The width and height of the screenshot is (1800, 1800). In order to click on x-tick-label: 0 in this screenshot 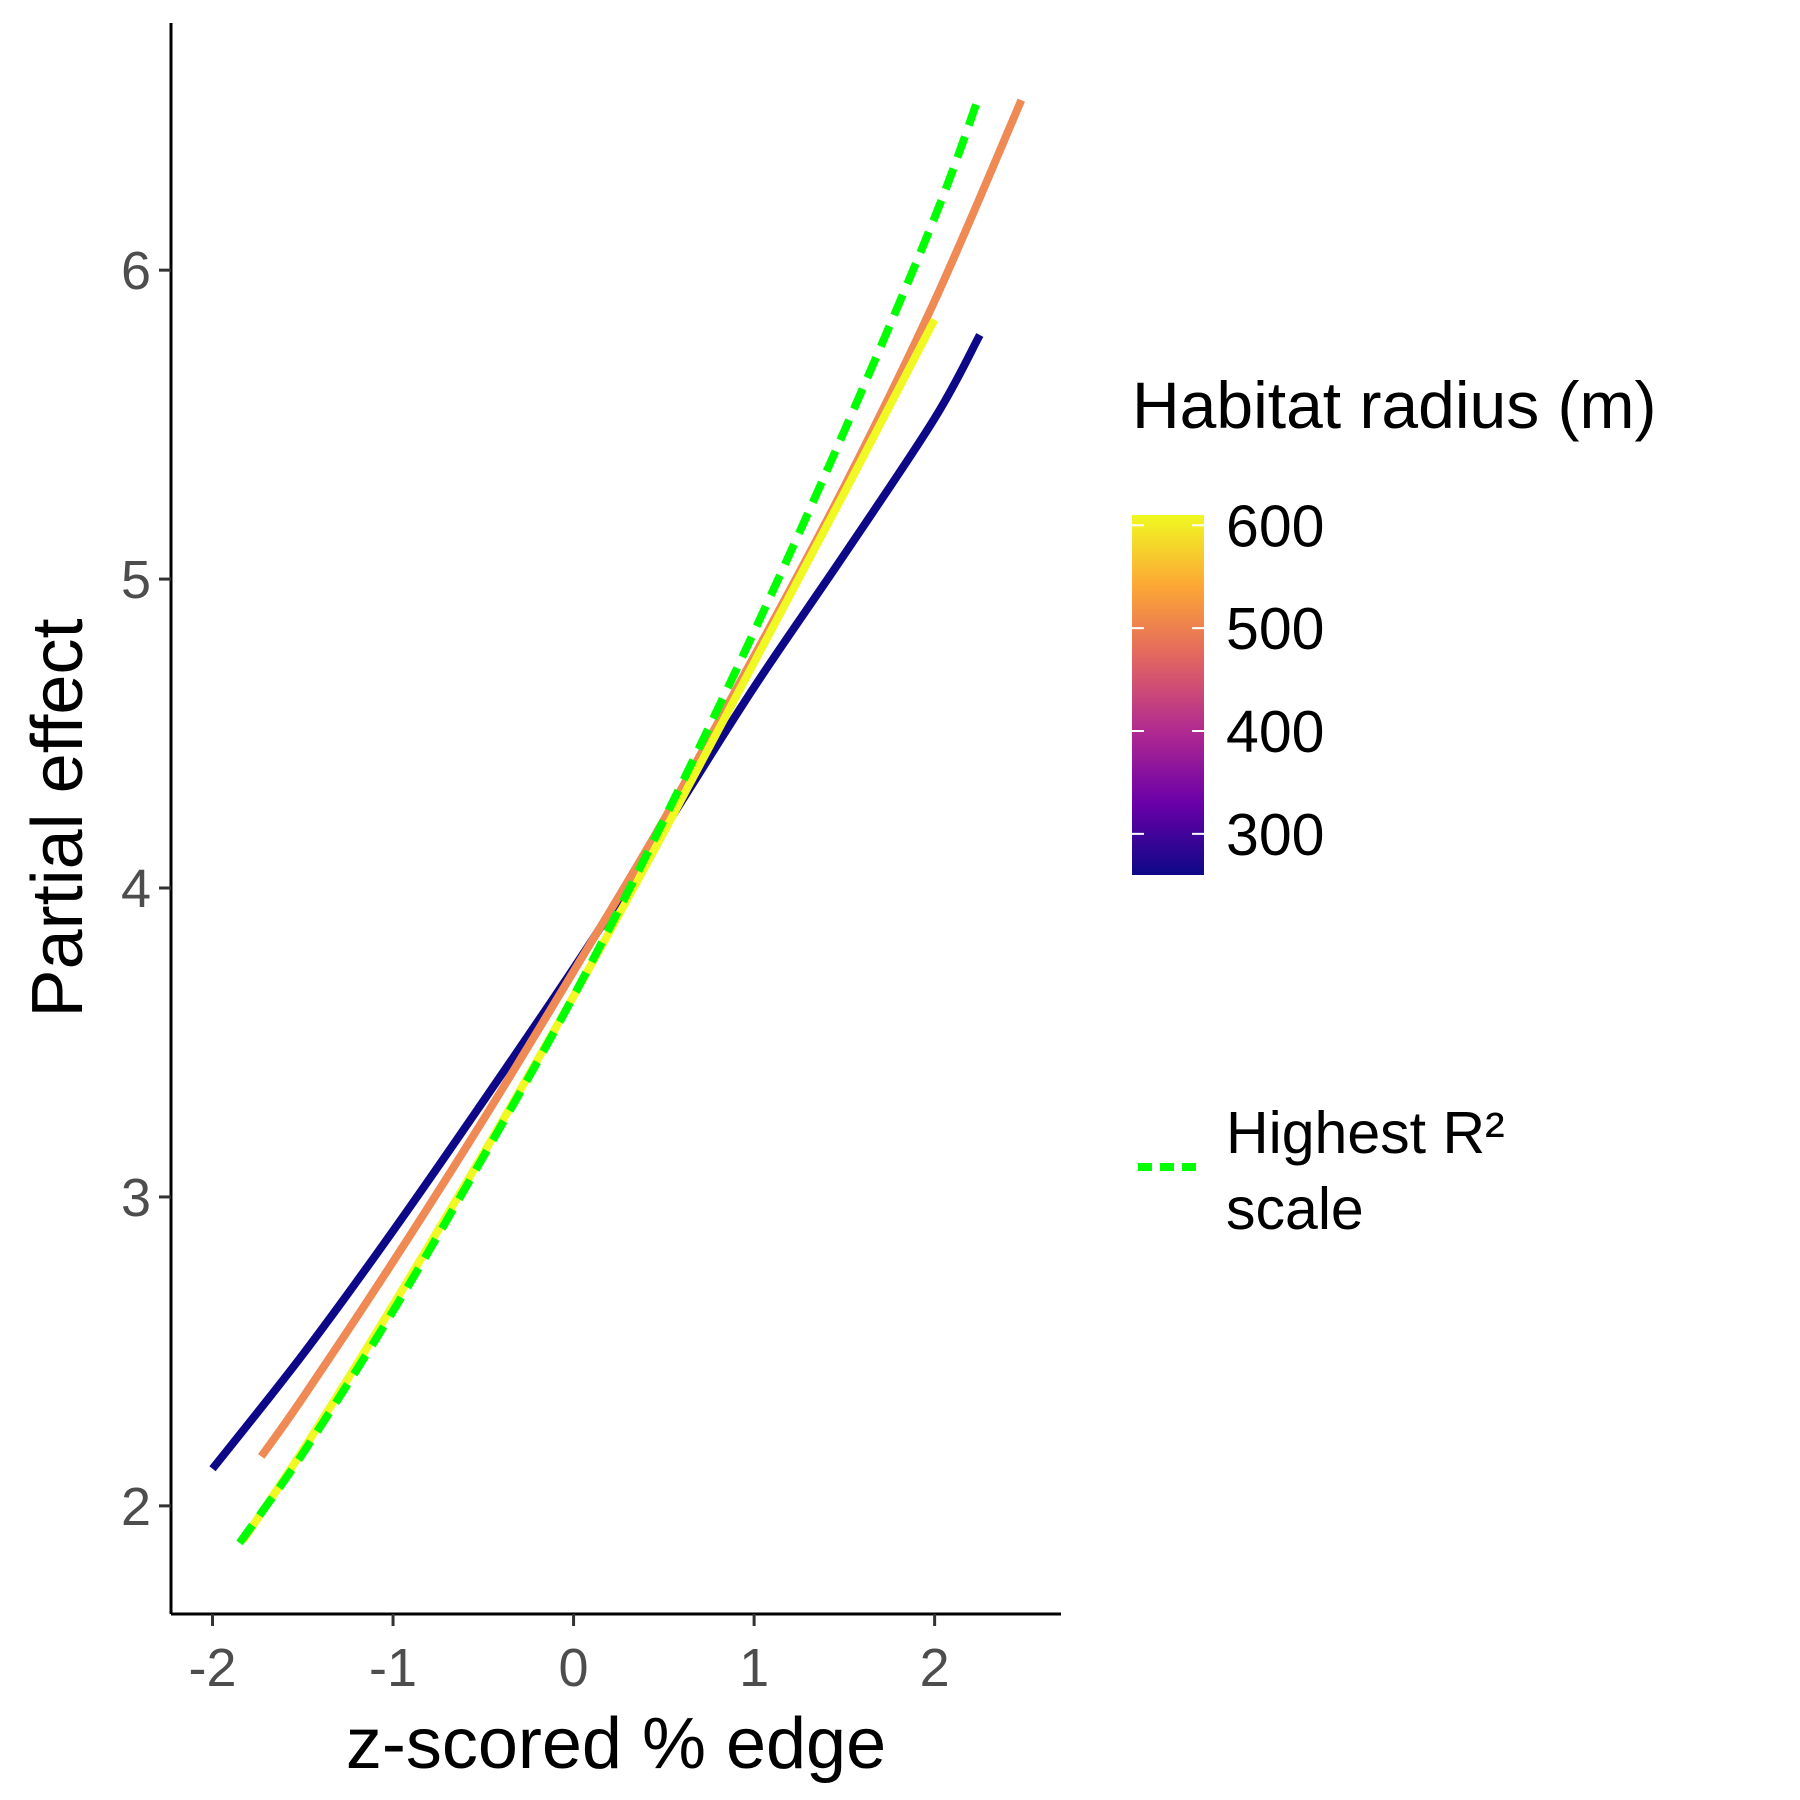, I will do `click(574, 1668)`.